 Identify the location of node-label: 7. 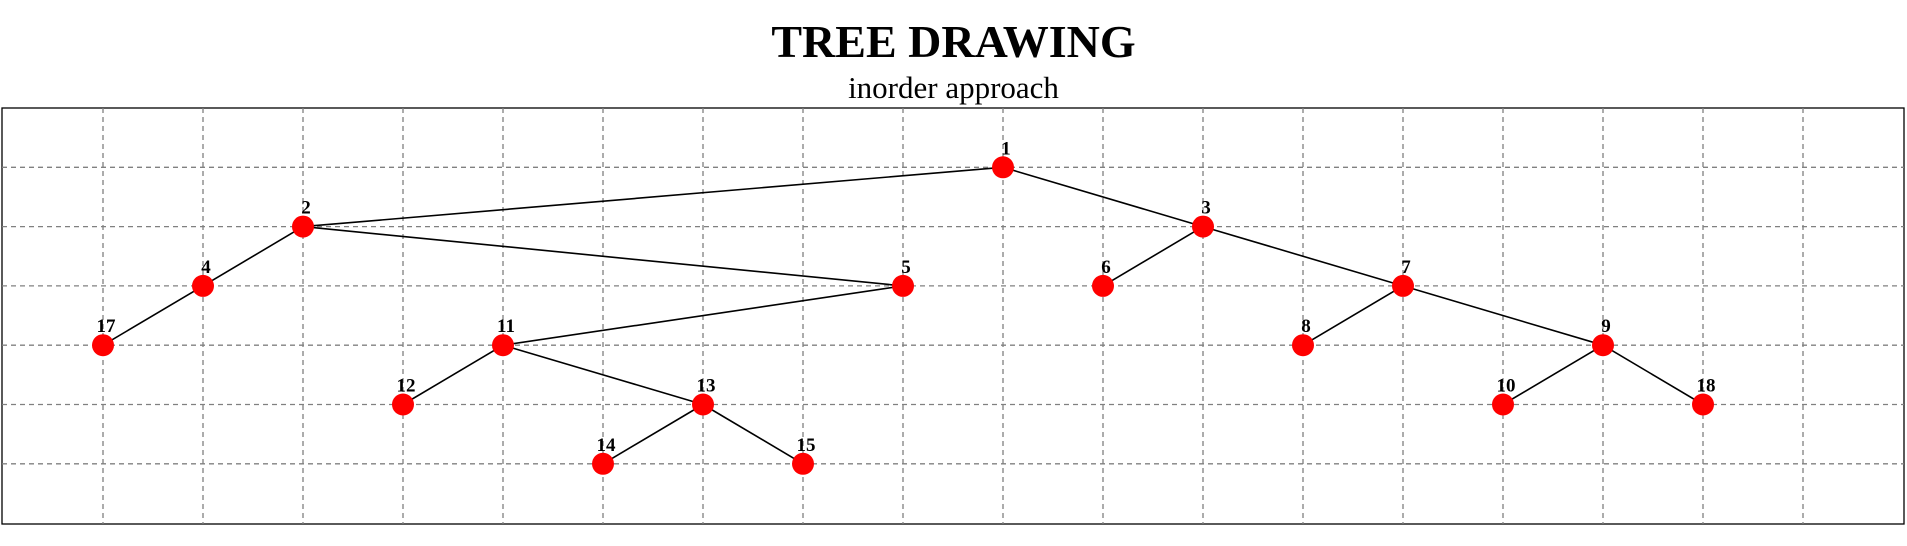
(1406, 267).